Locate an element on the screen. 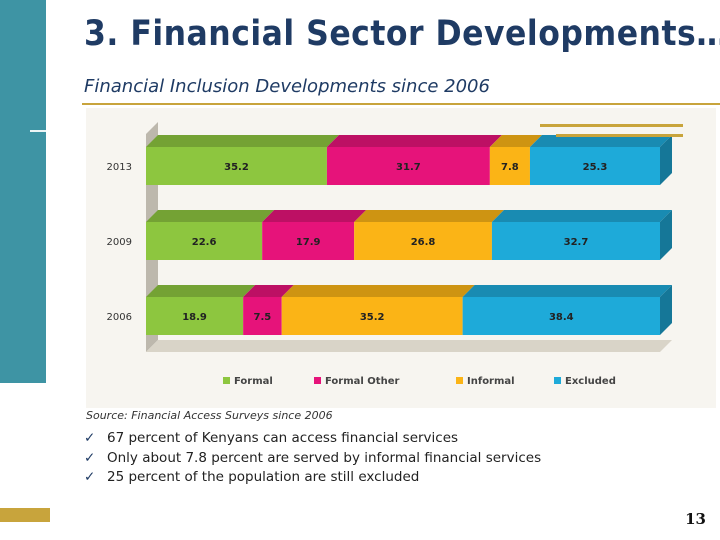 The height and width of the screenshot is (540, 720). data-label: 22.6 is located at coordinates (204, 242).